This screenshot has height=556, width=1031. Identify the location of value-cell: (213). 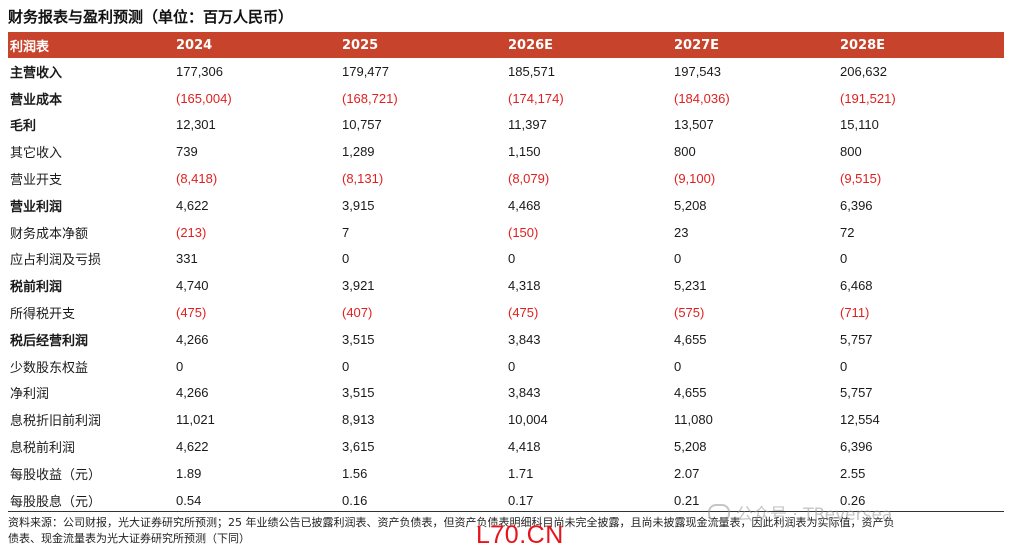
(191, 232).